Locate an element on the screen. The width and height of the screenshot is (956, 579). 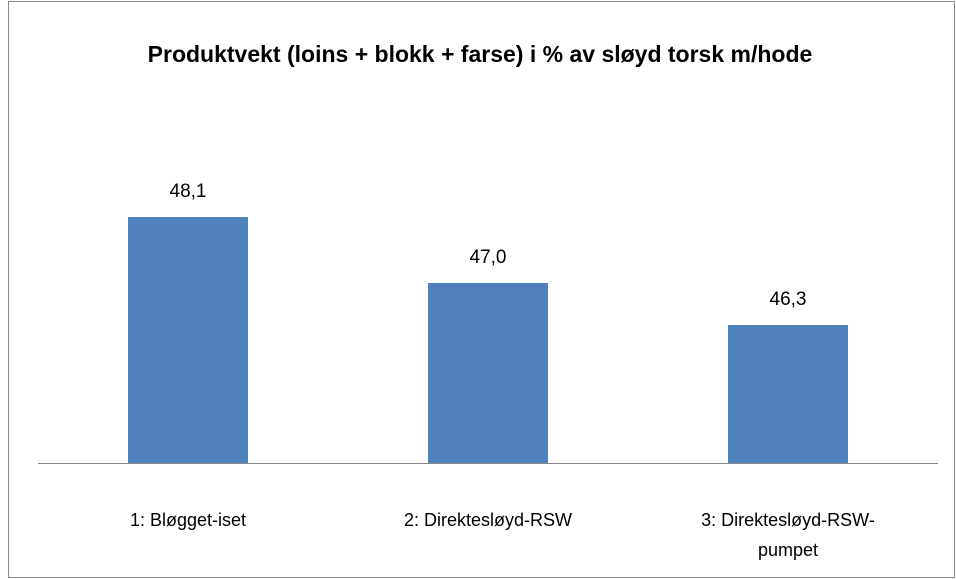
x-tick-label: 2: Direktesløyd-RSW is located at coordinates (488, 520).